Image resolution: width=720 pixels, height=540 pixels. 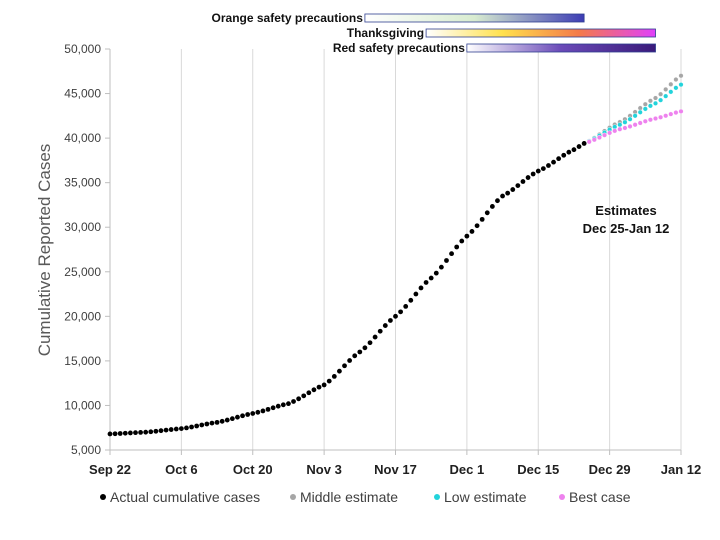 I want to click on y-tick-label: 15,000, so click(x=82, y=361).